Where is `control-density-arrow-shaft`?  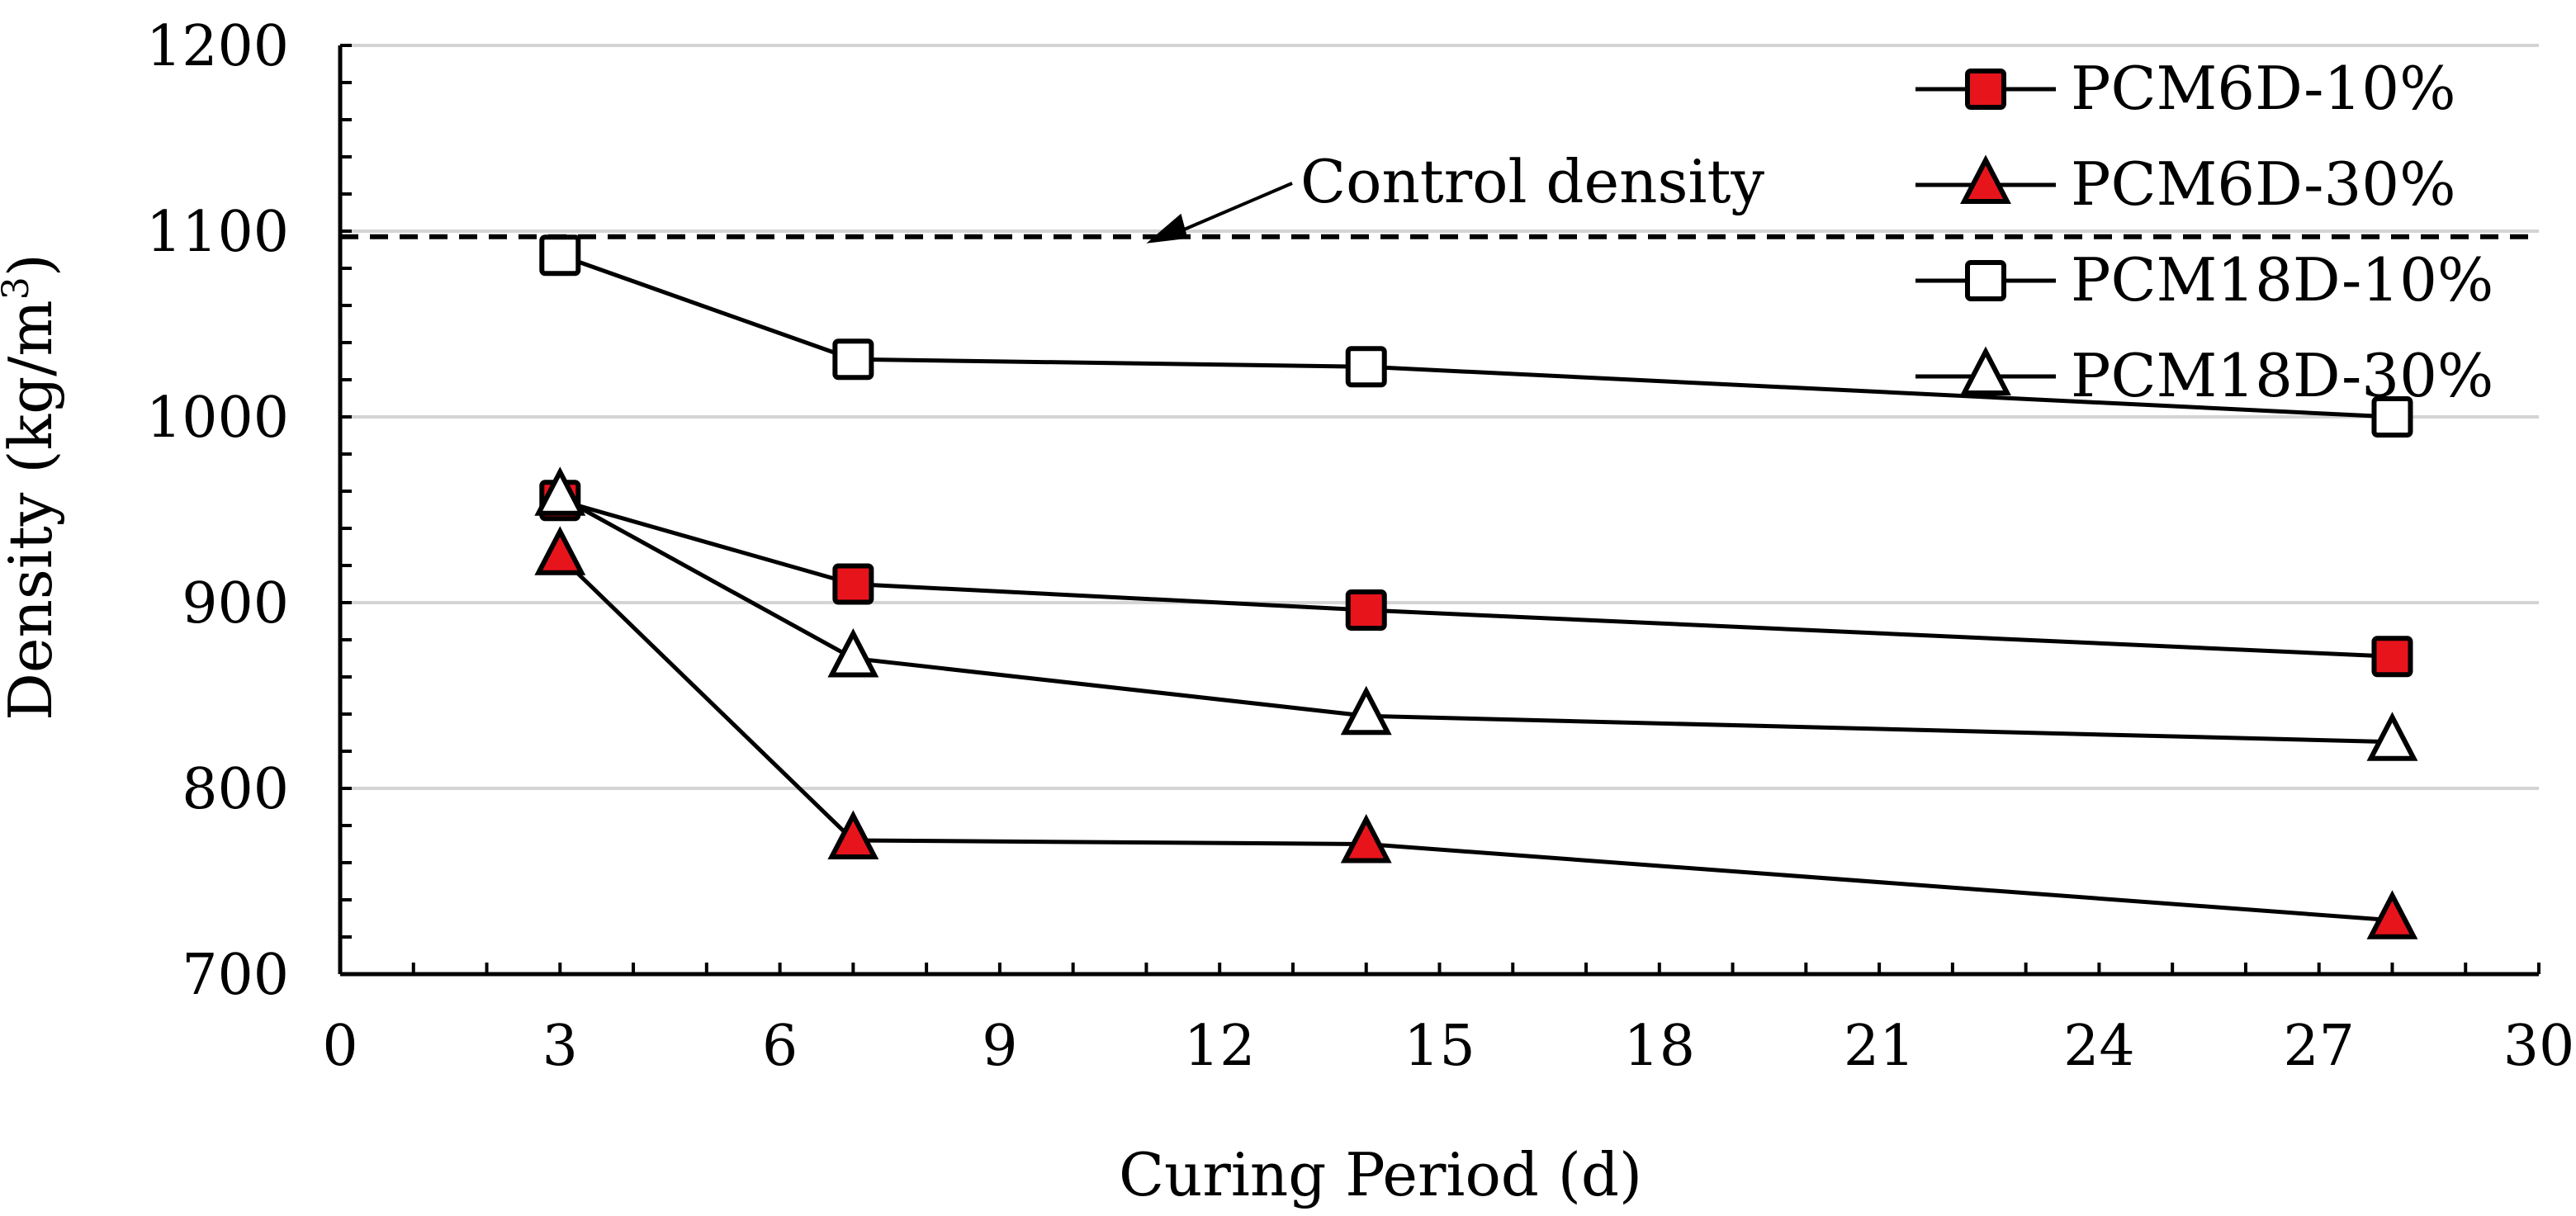 control-density-arrow-shaft is located at coordinates (1231, 209).